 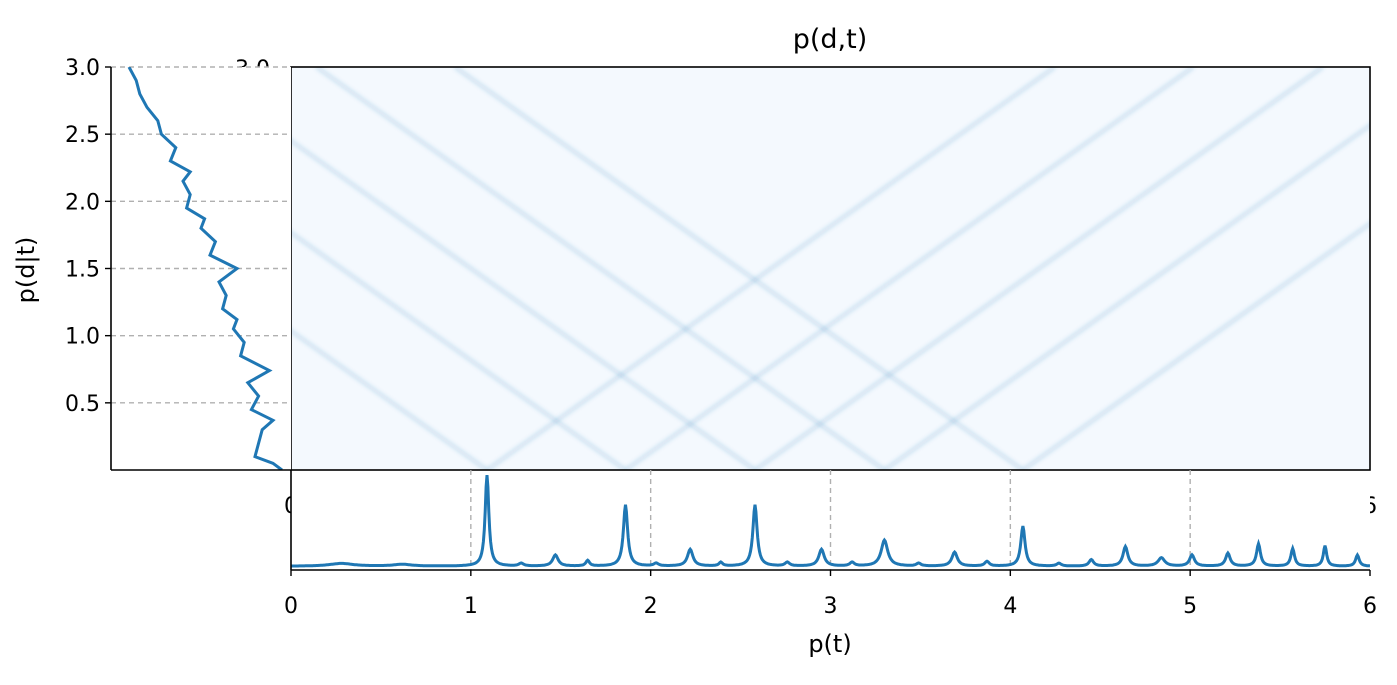 I want to click on bottom-x-tick-label: 6, so click(x=1370, y=606).